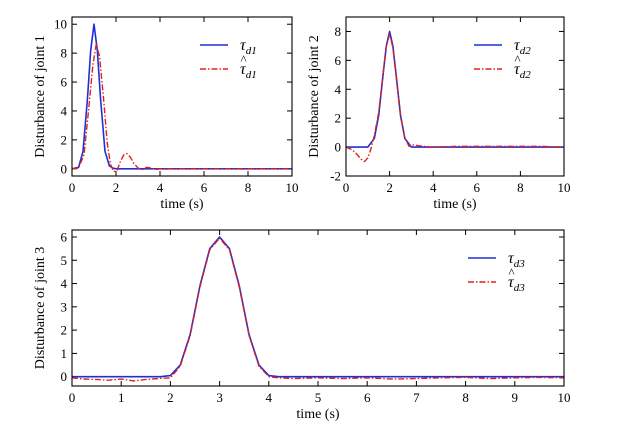  What do you see at coordinates (64, 353) in the screenshot?
I see `y-tick-label: 1` at bounding box center [64, 353].